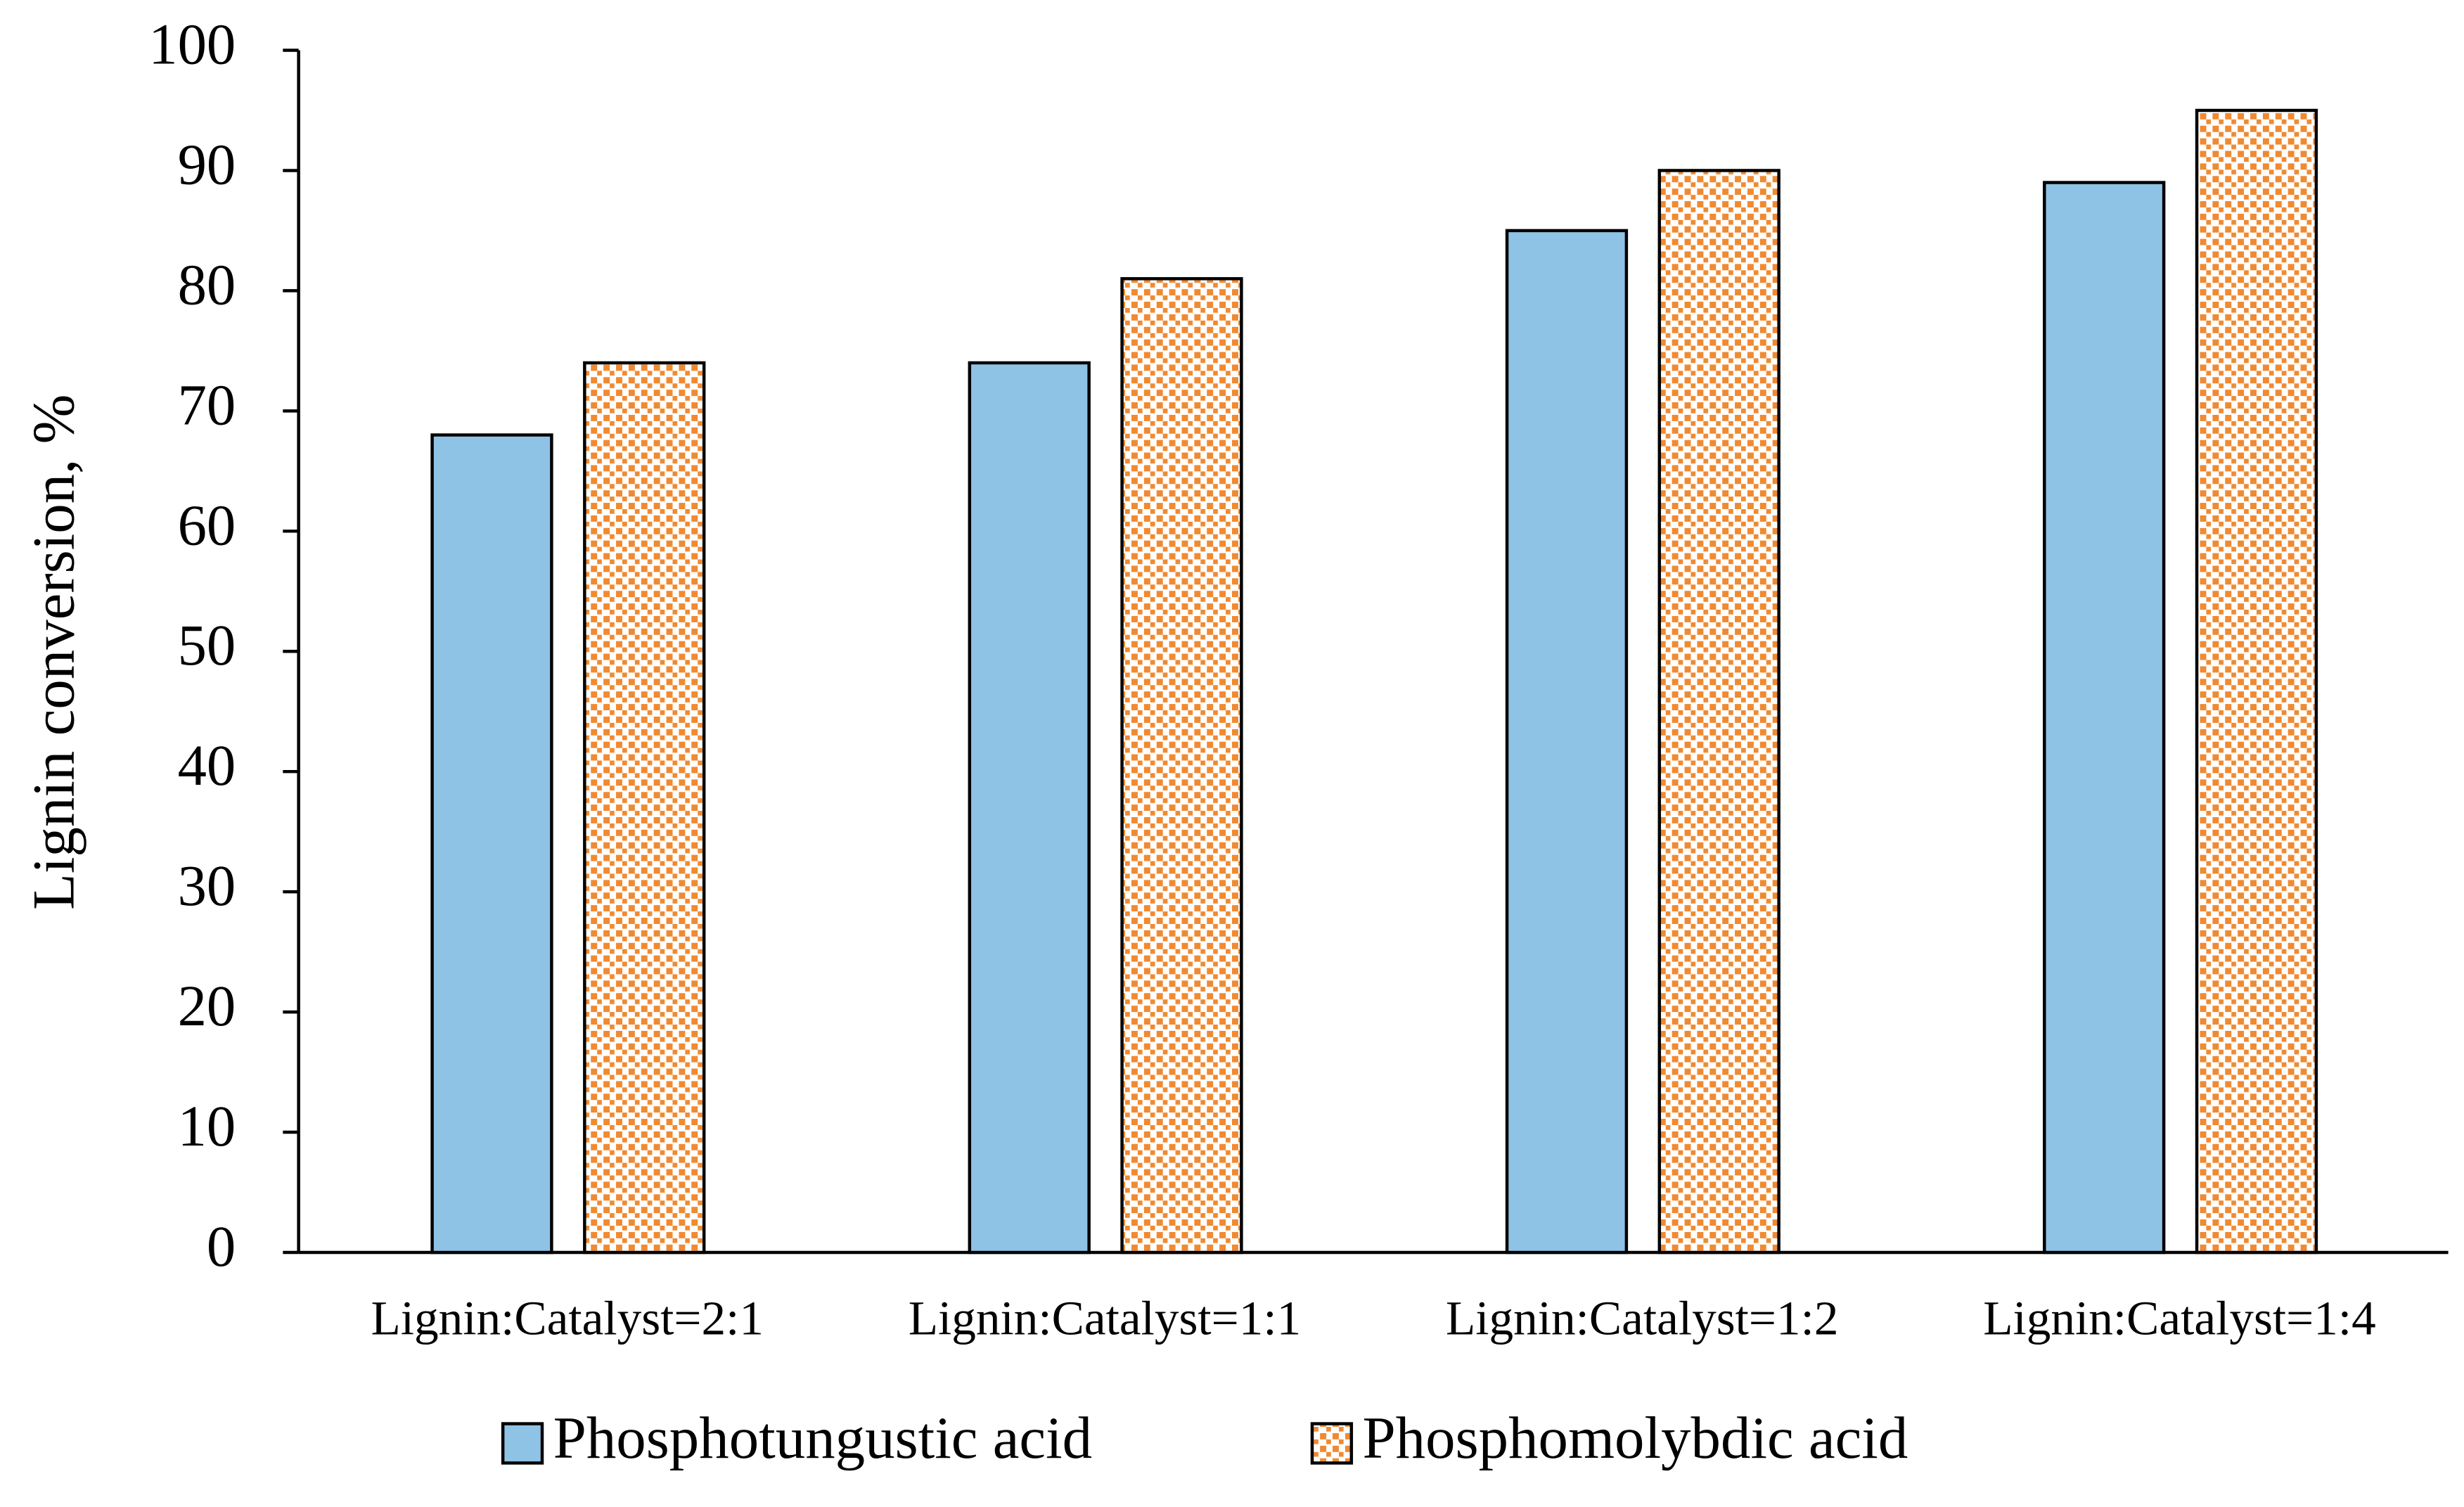 This screenshot has height=1507, width=2464. I want to click on x-tick-label: Lignin:Catalyst=2:1, so click(567, 1317).